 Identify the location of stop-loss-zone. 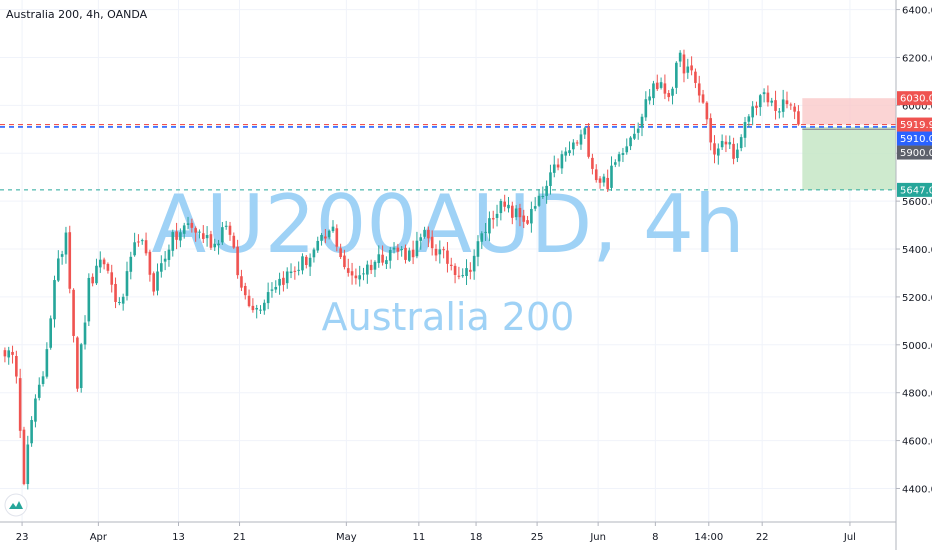
(849, 111).